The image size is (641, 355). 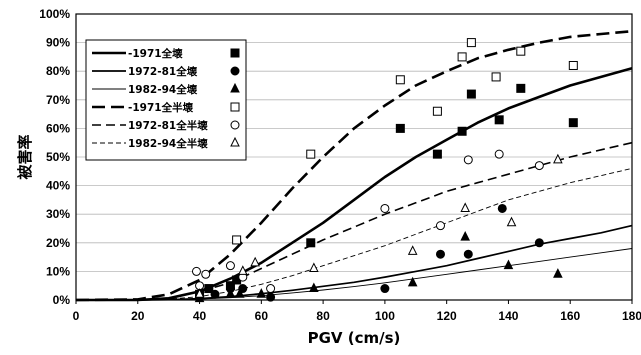 I want to click on y-tick-label: 70%, so click(x=58, y=100).